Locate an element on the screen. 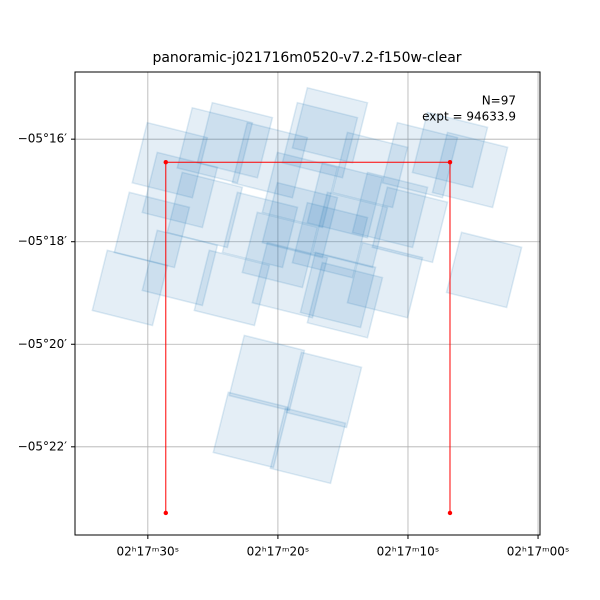 This screenshot has width=600, height=600. x-tick-label: 02ʰ17ᵐ20ˢ is located at coordinates (278, 552).